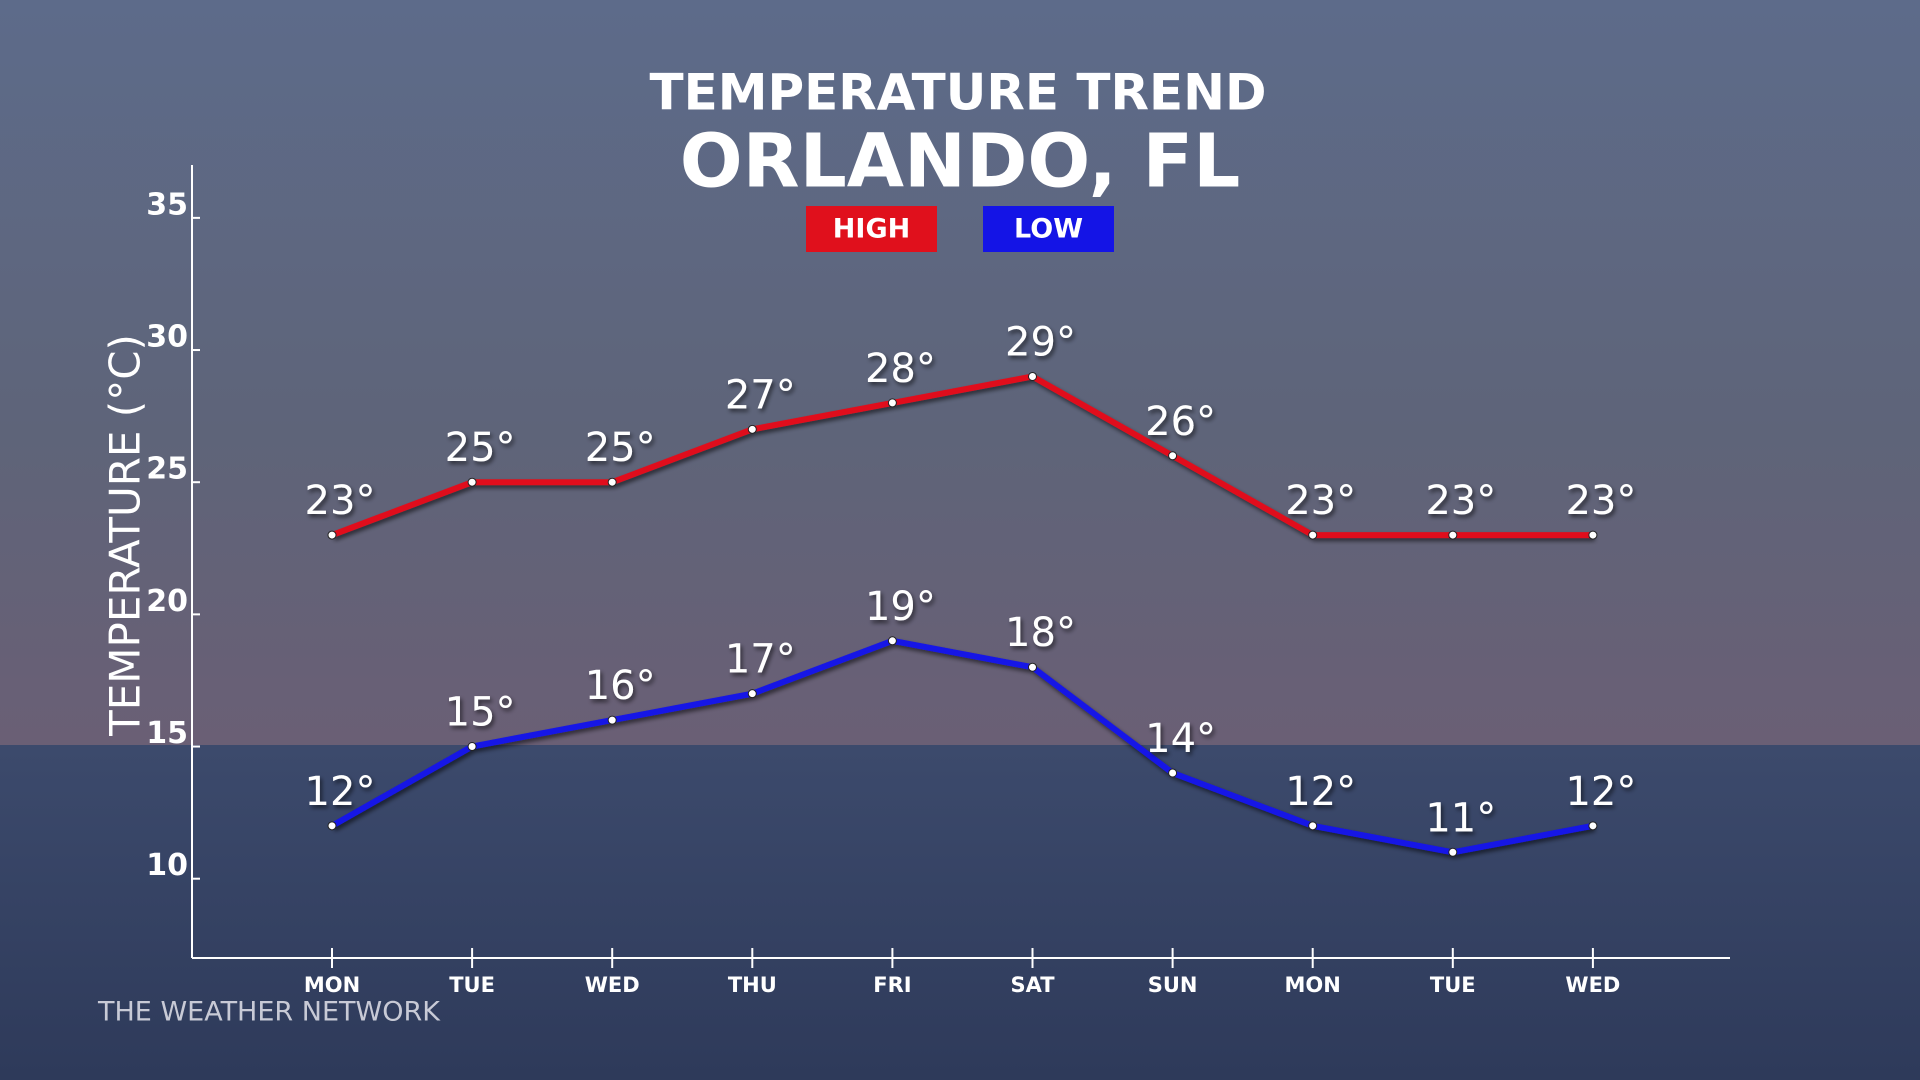 The width and height of the screenshot is (1920, 1080). What do you see at coordinates (1040, 633) in the screenshot?
I see `data-label: 18°` at bounding box center [1040, 633].